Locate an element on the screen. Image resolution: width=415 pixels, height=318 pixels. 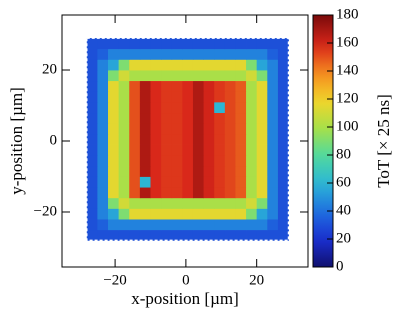
colorbar-tick-label: 160 is located at coordinates (347, 42).